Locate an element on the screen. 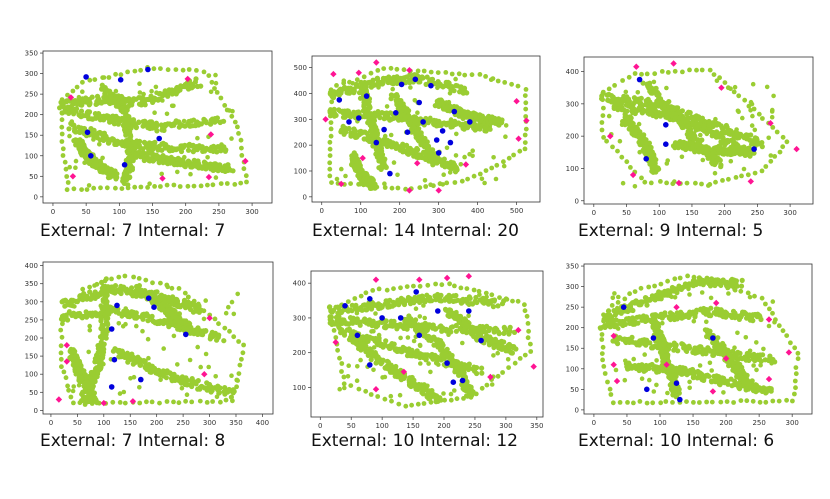  y-tick-label: 500 is located at coordinates (300, 68).